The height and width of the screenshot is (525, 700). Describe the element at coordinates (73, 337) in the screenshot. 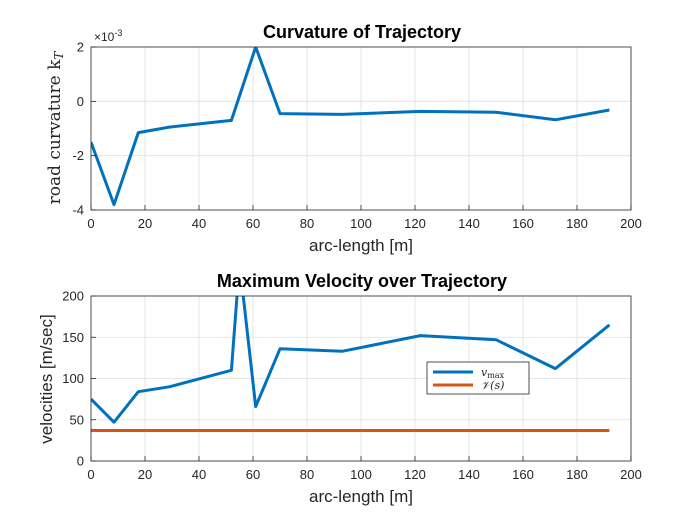

I see `y-tick-label: 150` at that location.